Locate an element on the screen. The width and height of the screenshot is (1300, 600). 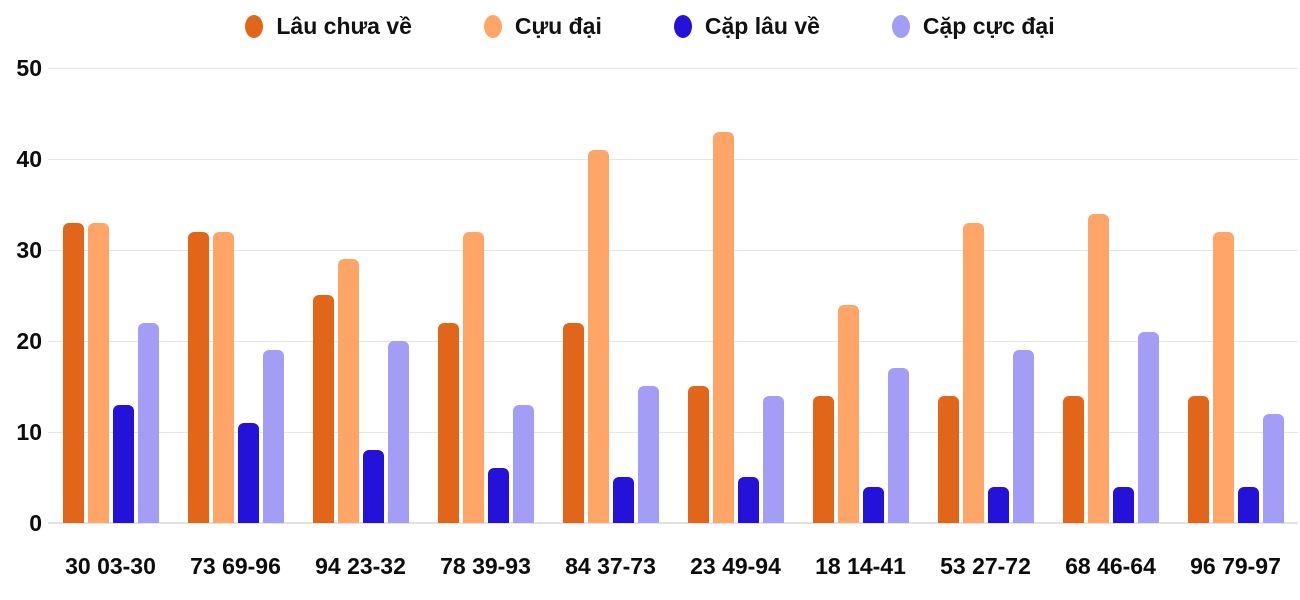
y-axis-tick-label: 30 is located at coordinates (29, 250).